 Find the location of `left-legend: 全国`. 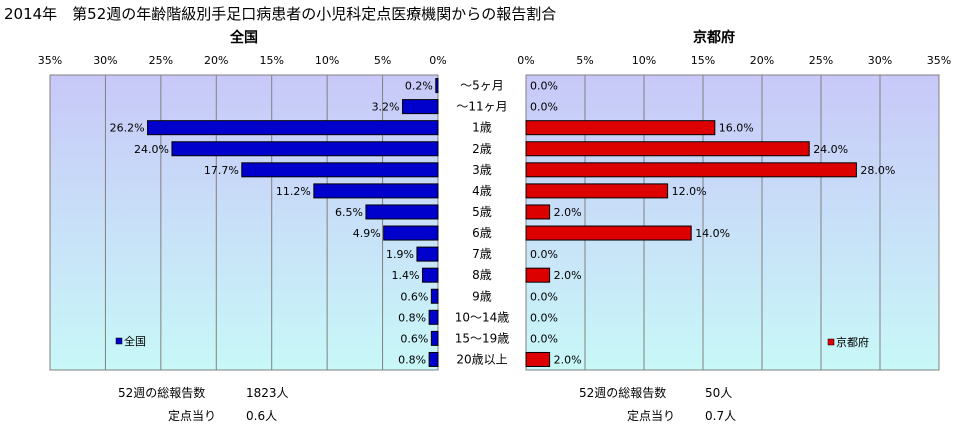

left-legend: 全国 is located at coordinates (130, 341).